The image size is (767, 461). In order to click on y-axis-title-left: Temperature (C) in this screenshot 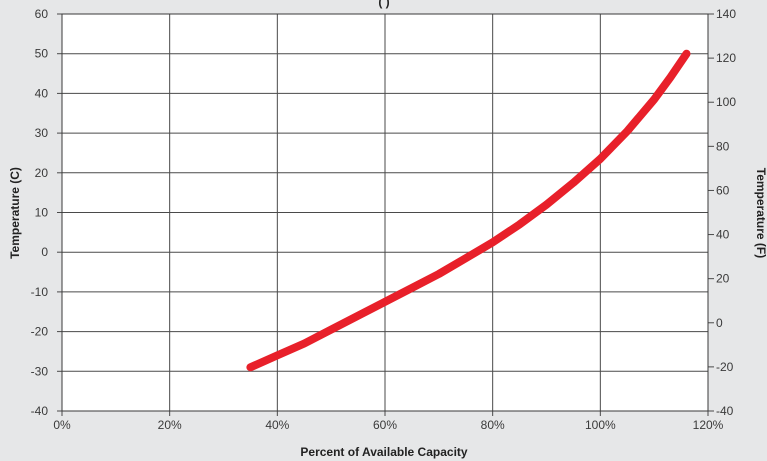, I will do `click(15, 213)`.